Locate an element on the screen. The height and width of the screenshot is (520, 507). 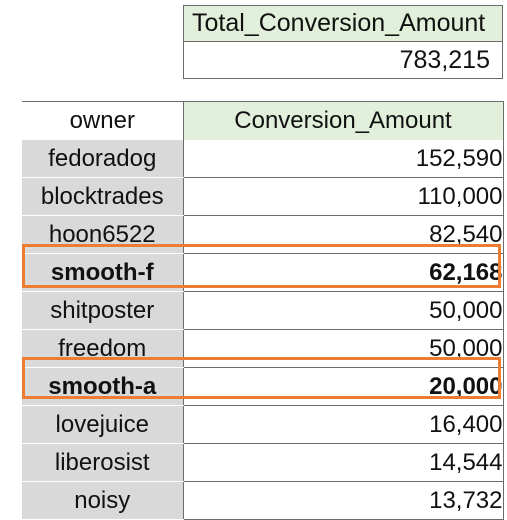
owner-cell: liberosist is located at coordinates (103, 462).